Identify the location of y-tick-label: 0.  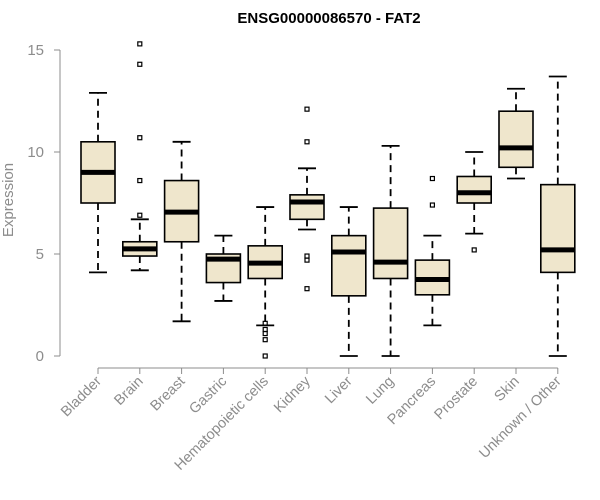
(40, 356).